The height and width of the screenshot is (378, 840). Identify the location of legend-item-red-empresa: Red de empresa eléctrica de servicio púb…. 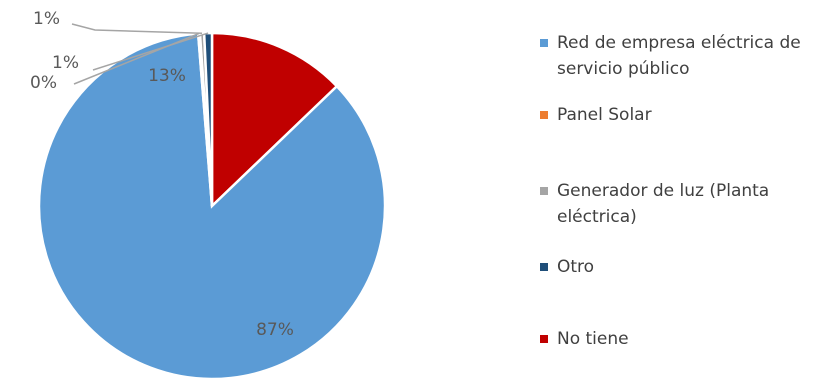
(690, 56).